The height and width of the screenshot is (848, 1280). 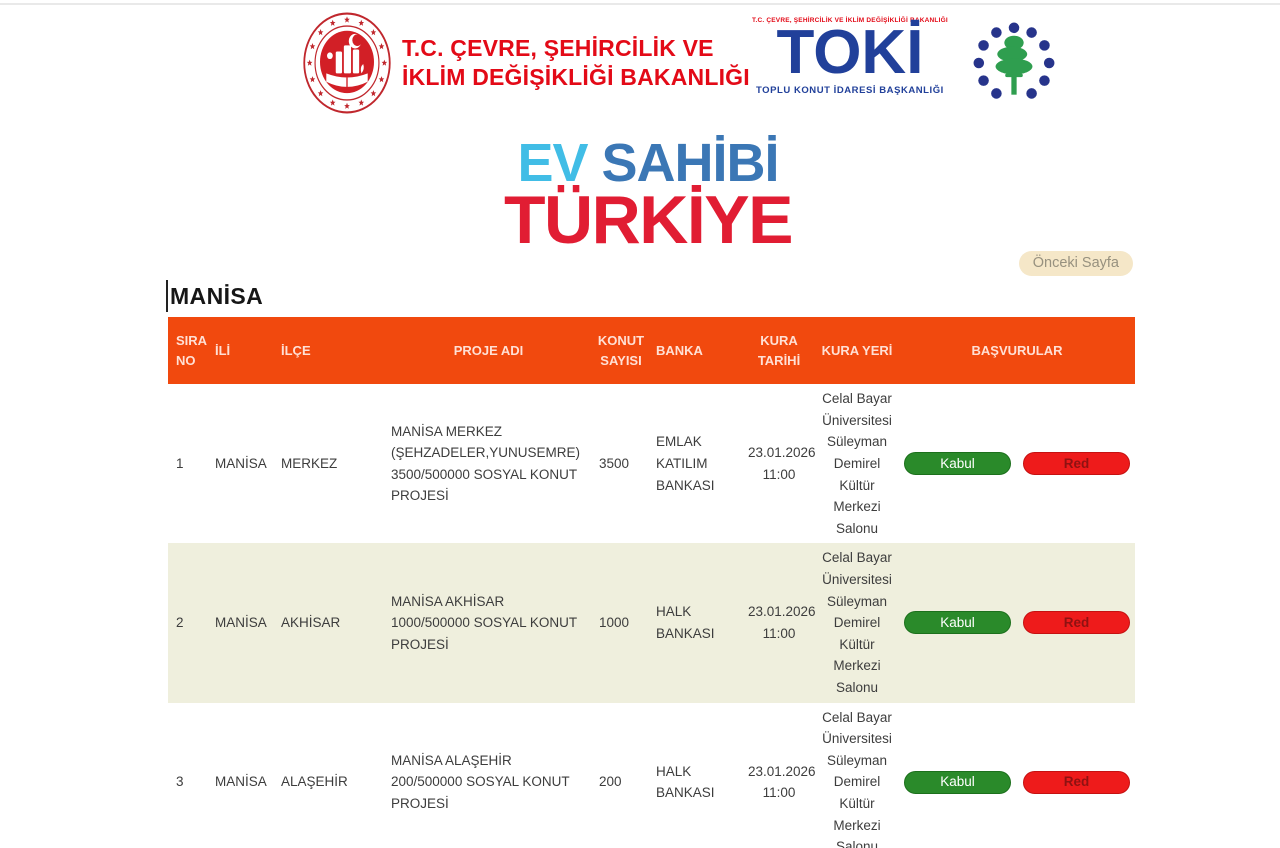 What do you see at coordinates (640, 265) in the screenshot?
I see `controls-row: Önceki Sayfa` at bounding box center [640, 265].